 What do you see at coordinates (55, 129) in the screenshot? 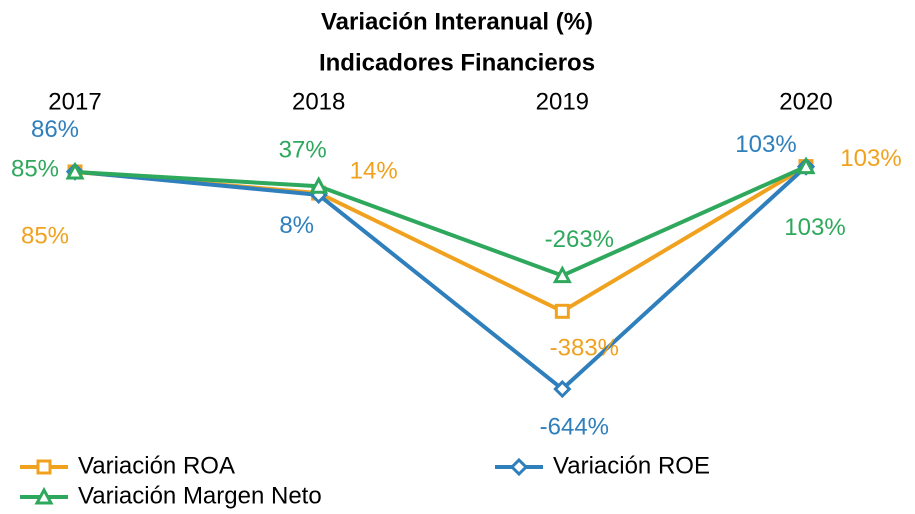
I see `data-label: 86%` at bounding box center [55, 129].